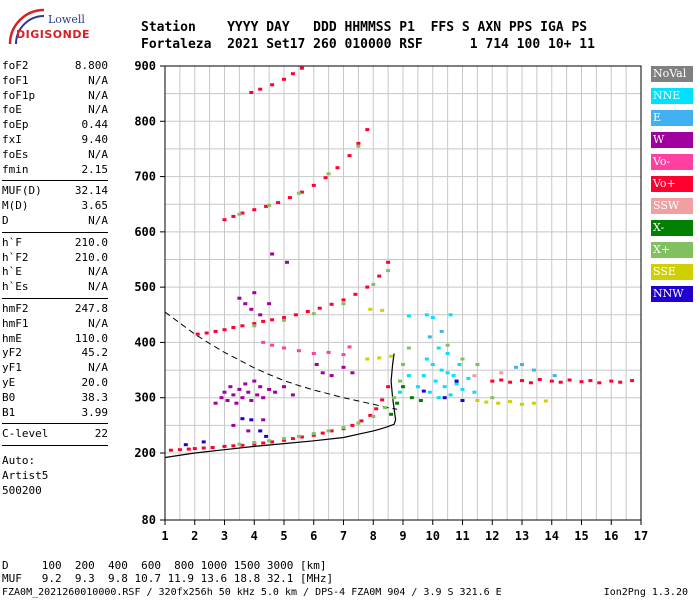  Describe the element at coordinates (672, 184) in the screenshot. I see `legend-item-vo: Vo+` at that location.